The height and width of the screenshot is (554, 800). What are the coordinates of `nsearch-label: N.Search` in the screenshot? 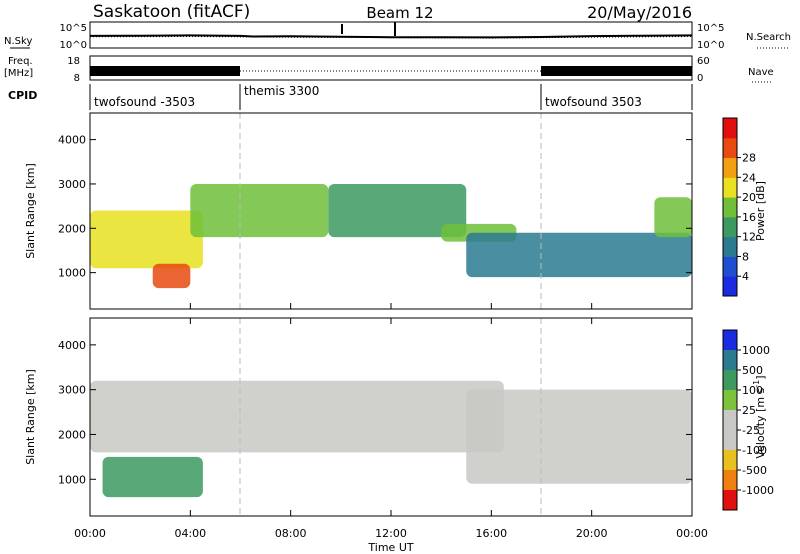 It's located at (768, 37).